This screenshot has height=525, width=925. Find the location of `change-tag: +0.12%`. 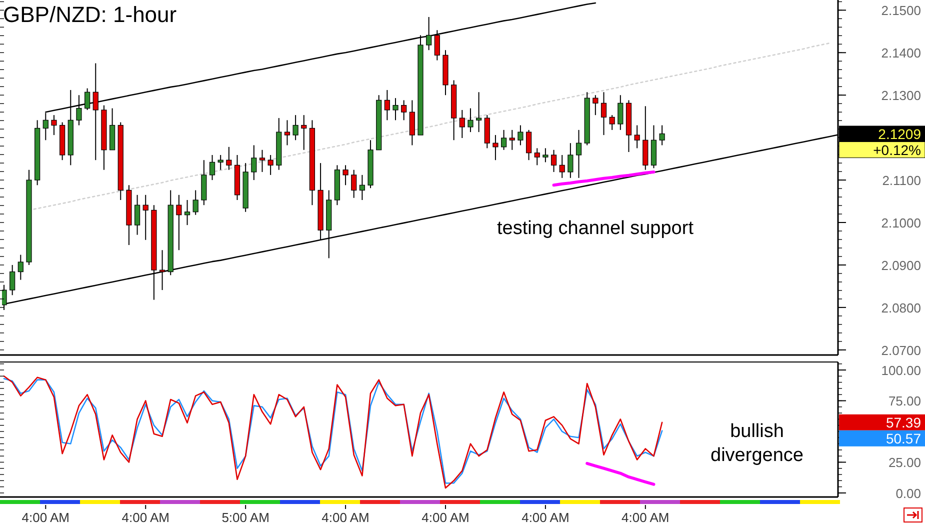

change-tag: +0.12% is located at coordinates (881, 150).